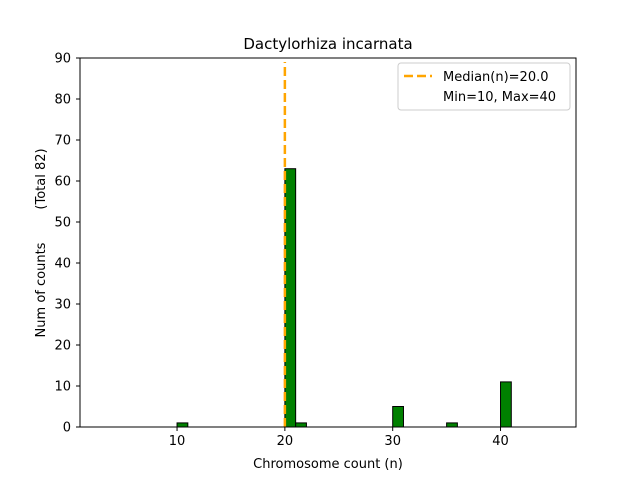  I want to click on y-tick-label: 50, so click(62, 223).